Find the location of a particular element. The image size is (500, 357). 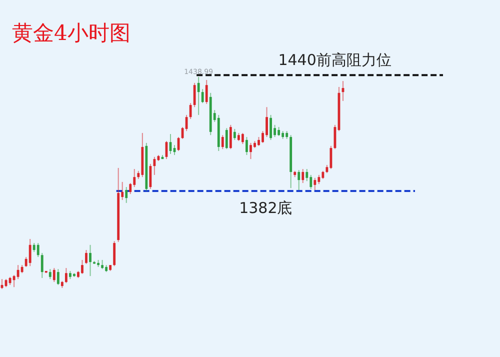

title: 黄金4小时图 is located at coordinates (71, 33).